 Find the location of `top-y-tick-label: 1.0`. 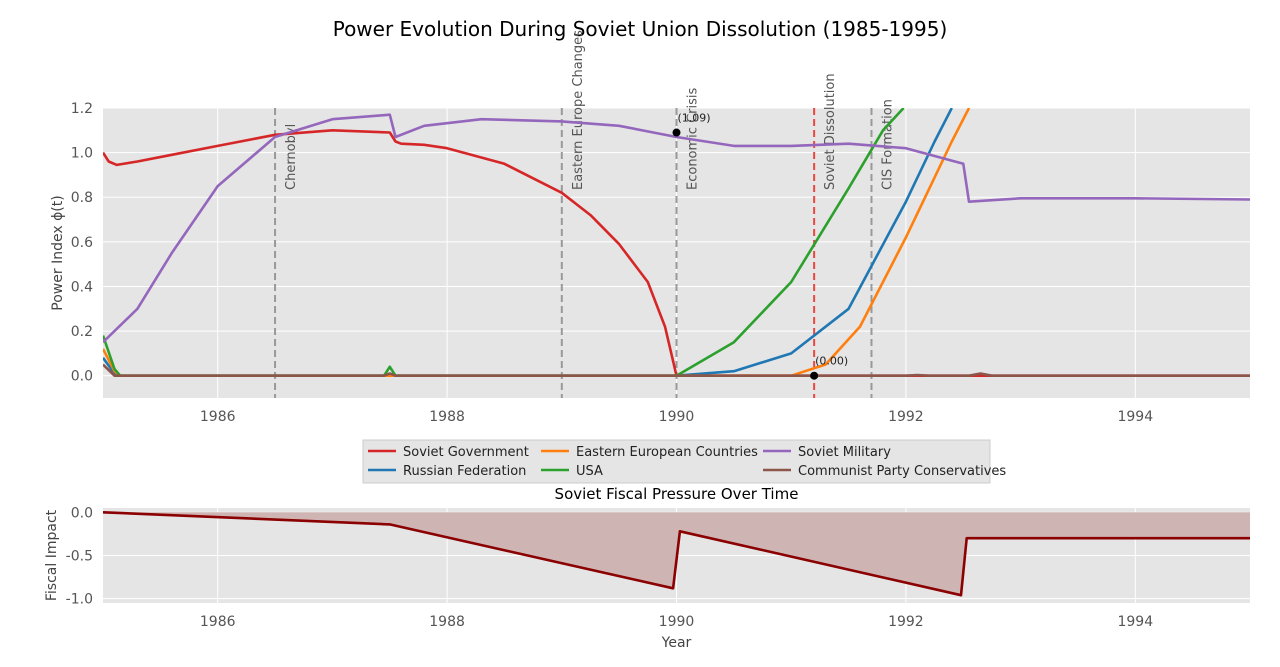

top-y-tick-label: 1.0 is located at coordinates (82, 154).